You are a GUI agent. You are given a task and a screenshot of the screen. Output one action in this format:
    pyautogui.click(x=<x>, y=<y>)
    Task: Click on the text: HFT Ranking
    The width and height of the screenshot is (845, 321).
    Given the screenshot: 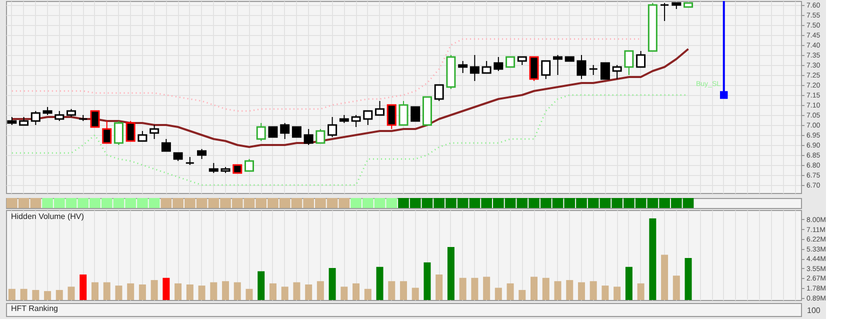 What is the action you would take?
    pyautogui.click(x=34, y=308)
    